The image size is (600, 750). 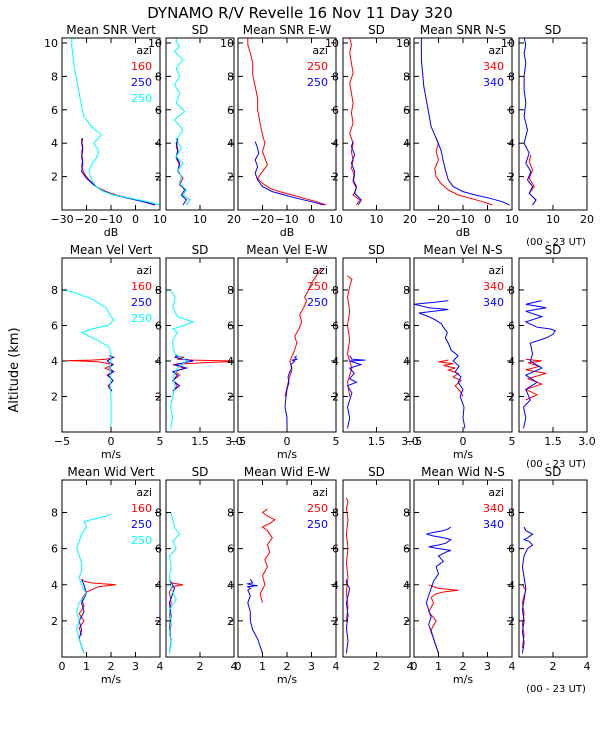 What do you see at coordinates (410, 666) in the screenshot?
I see `x-tick-label-wid_ew_sd: 4` at bounding box center [410, 666].